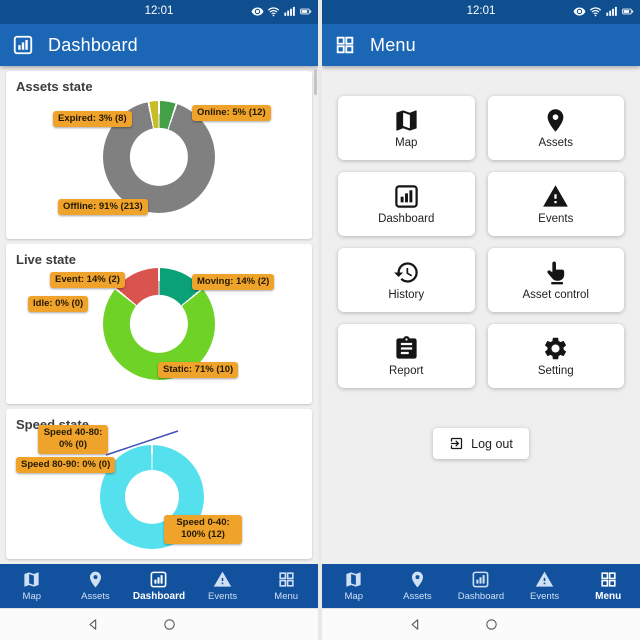 Image resolution: width=640 pixels, height=640 pixels. What do you see at coordinates (481, 45) in the screenshot?
I see `app-bar: Menu` at bounding box center [481, 45].